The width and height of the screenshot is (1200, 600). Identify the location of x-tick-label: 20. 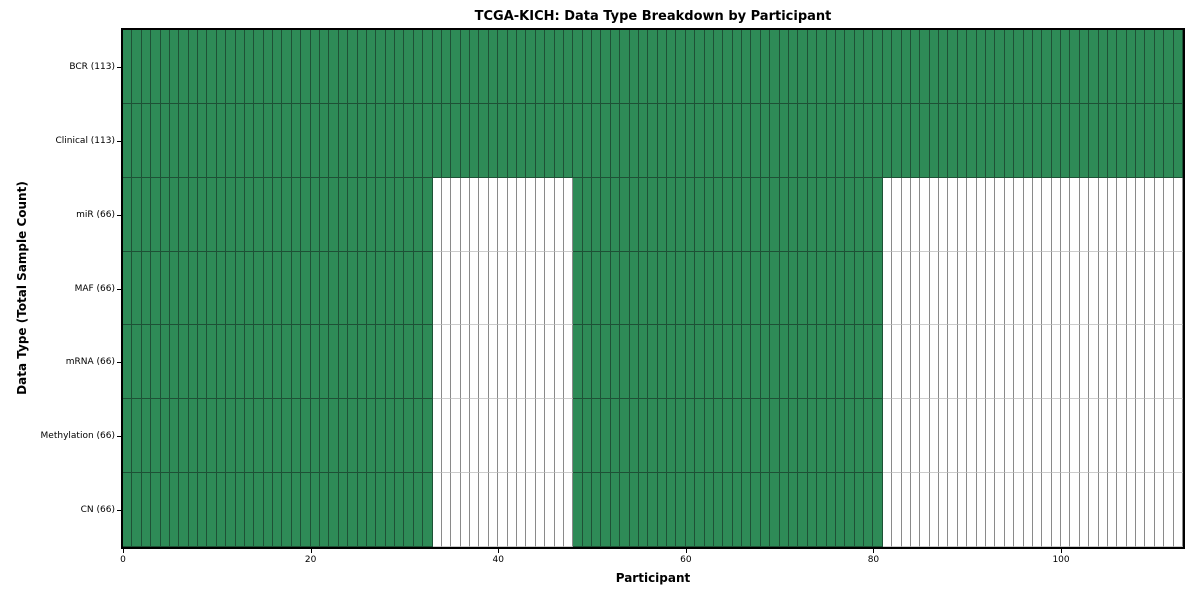
(310, 560).